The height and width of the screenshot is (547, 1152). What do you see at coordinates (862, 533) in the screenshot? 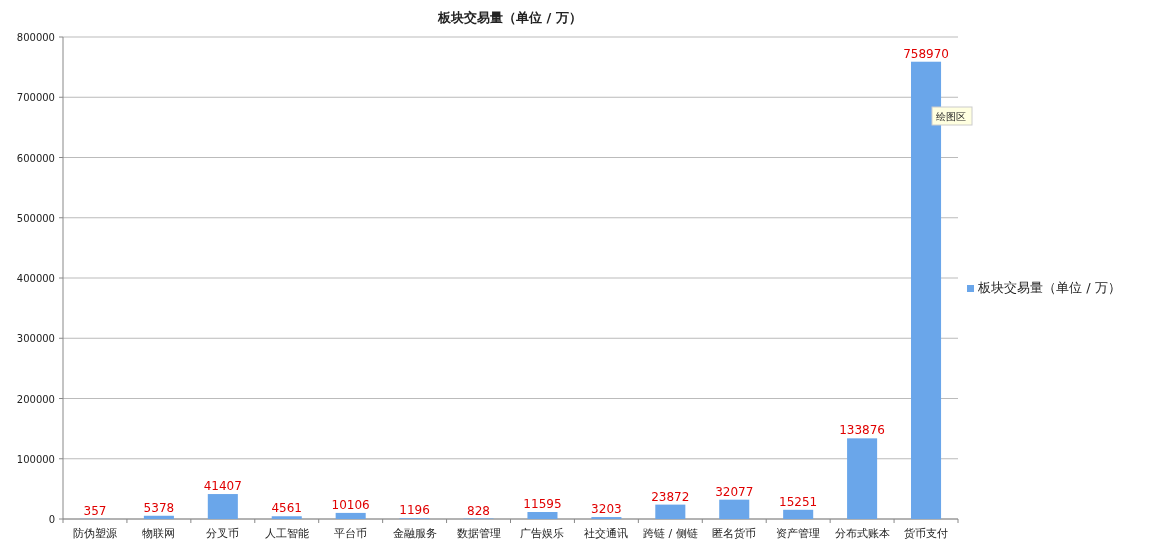
I see `x-tick-label: 分布式账本` at bounding box center [862, 533].